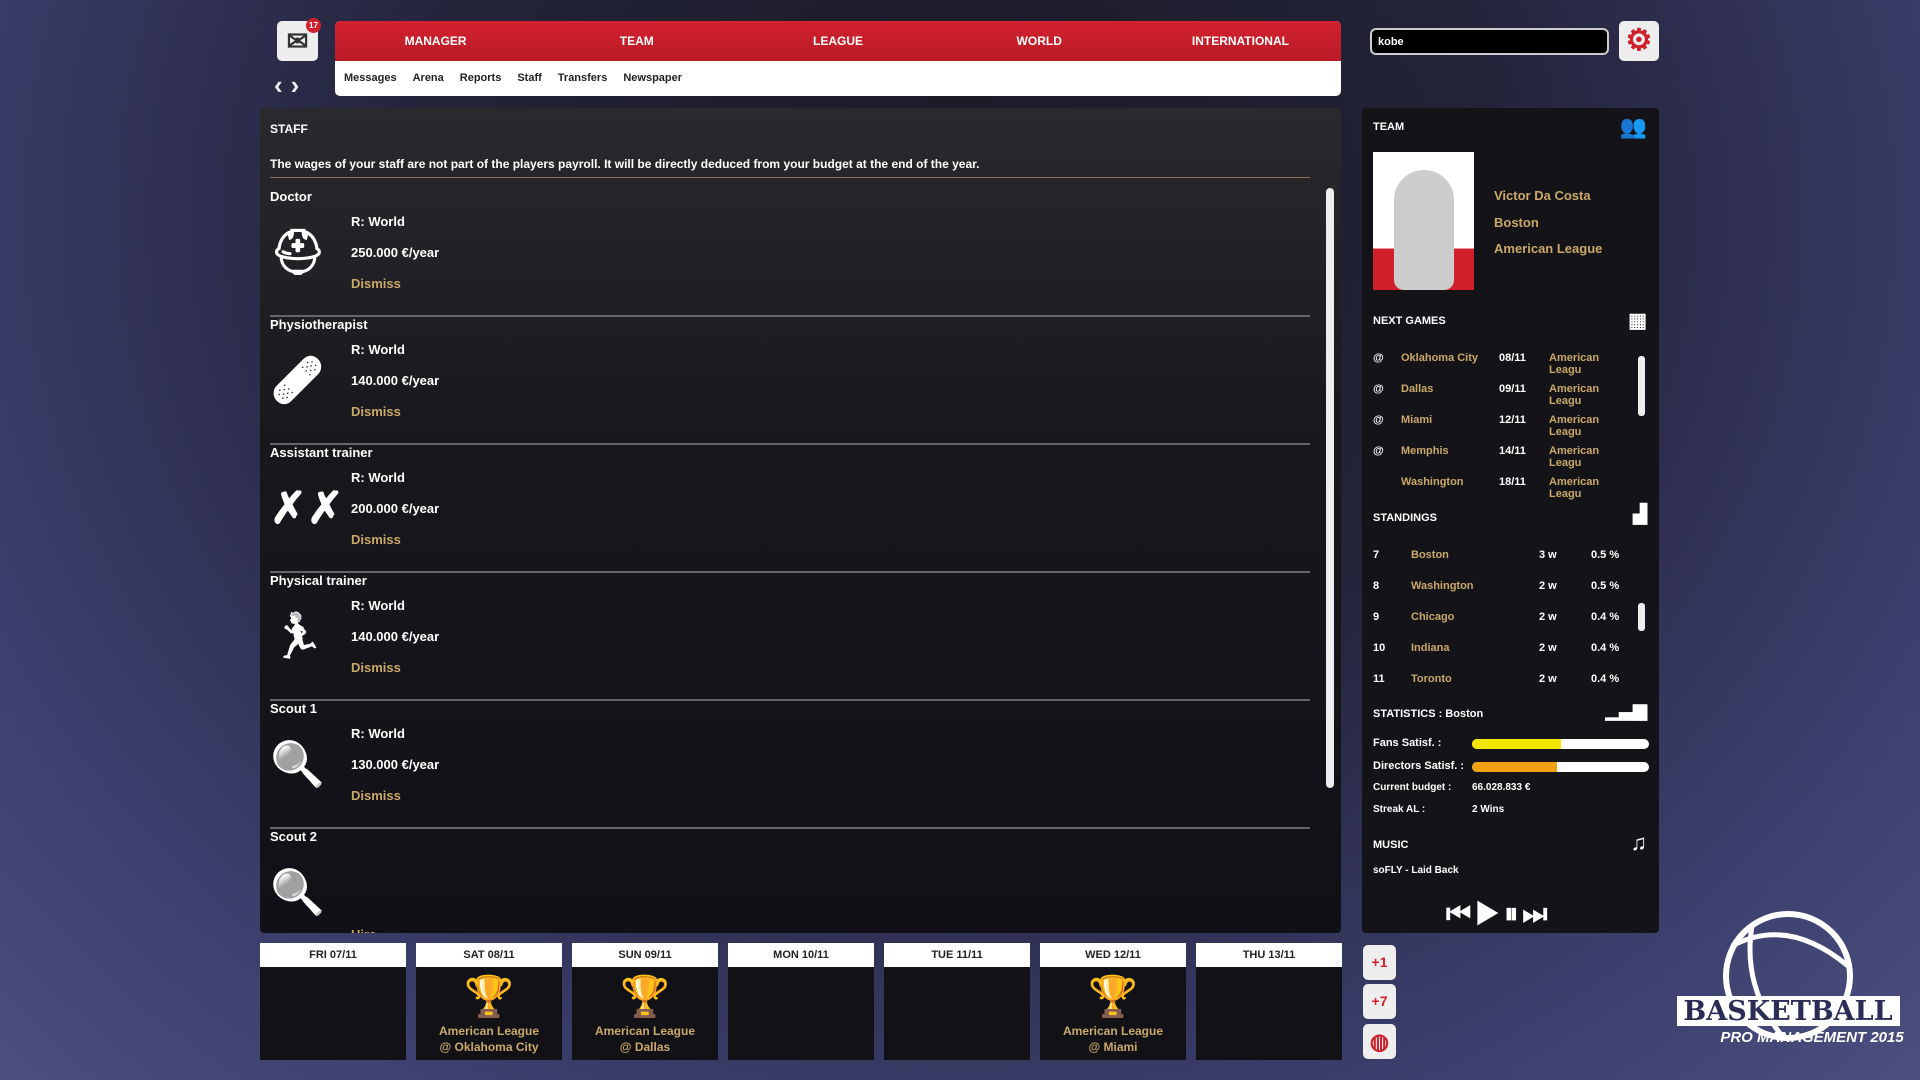  Describe the element at coordinates (1503, 588) in the screenshot. I see `standings-row: 8 Washington 2 w 0.5 %` at that location.